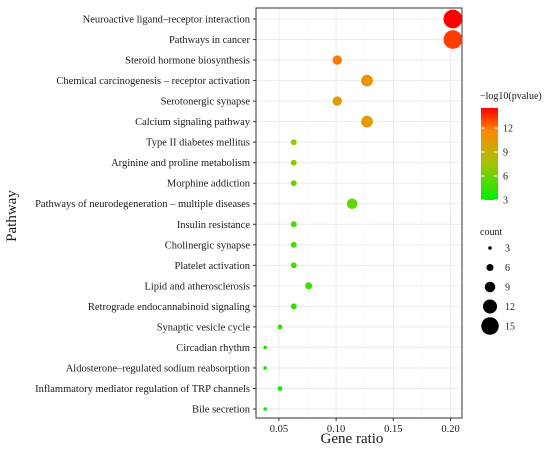 The image size is (550, 451). What do you see at coordinates (214, 225) in the screenshot?
I see `pathway-label: Insulin resistance` at bounding box center [214, 225].